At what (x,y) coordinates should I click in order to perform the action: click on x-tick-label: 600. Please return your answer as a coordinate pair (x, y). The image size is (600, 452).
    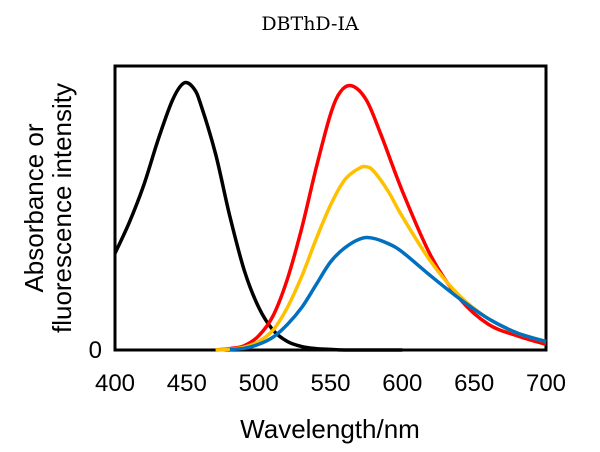
    Looking at the image, I should click on (402, 383).